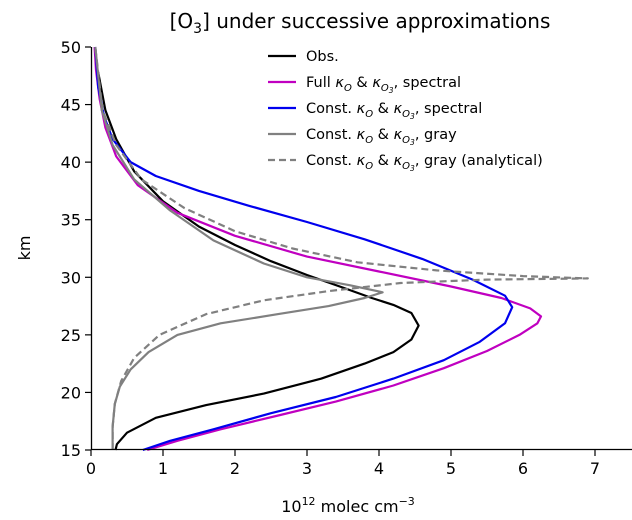 The width and height of the screenshot is (632, 520). Describe the element at coordinates (381, 137) in the screenshot. I see `legend-label-3: Const. κO & κO3, gray` at that location.